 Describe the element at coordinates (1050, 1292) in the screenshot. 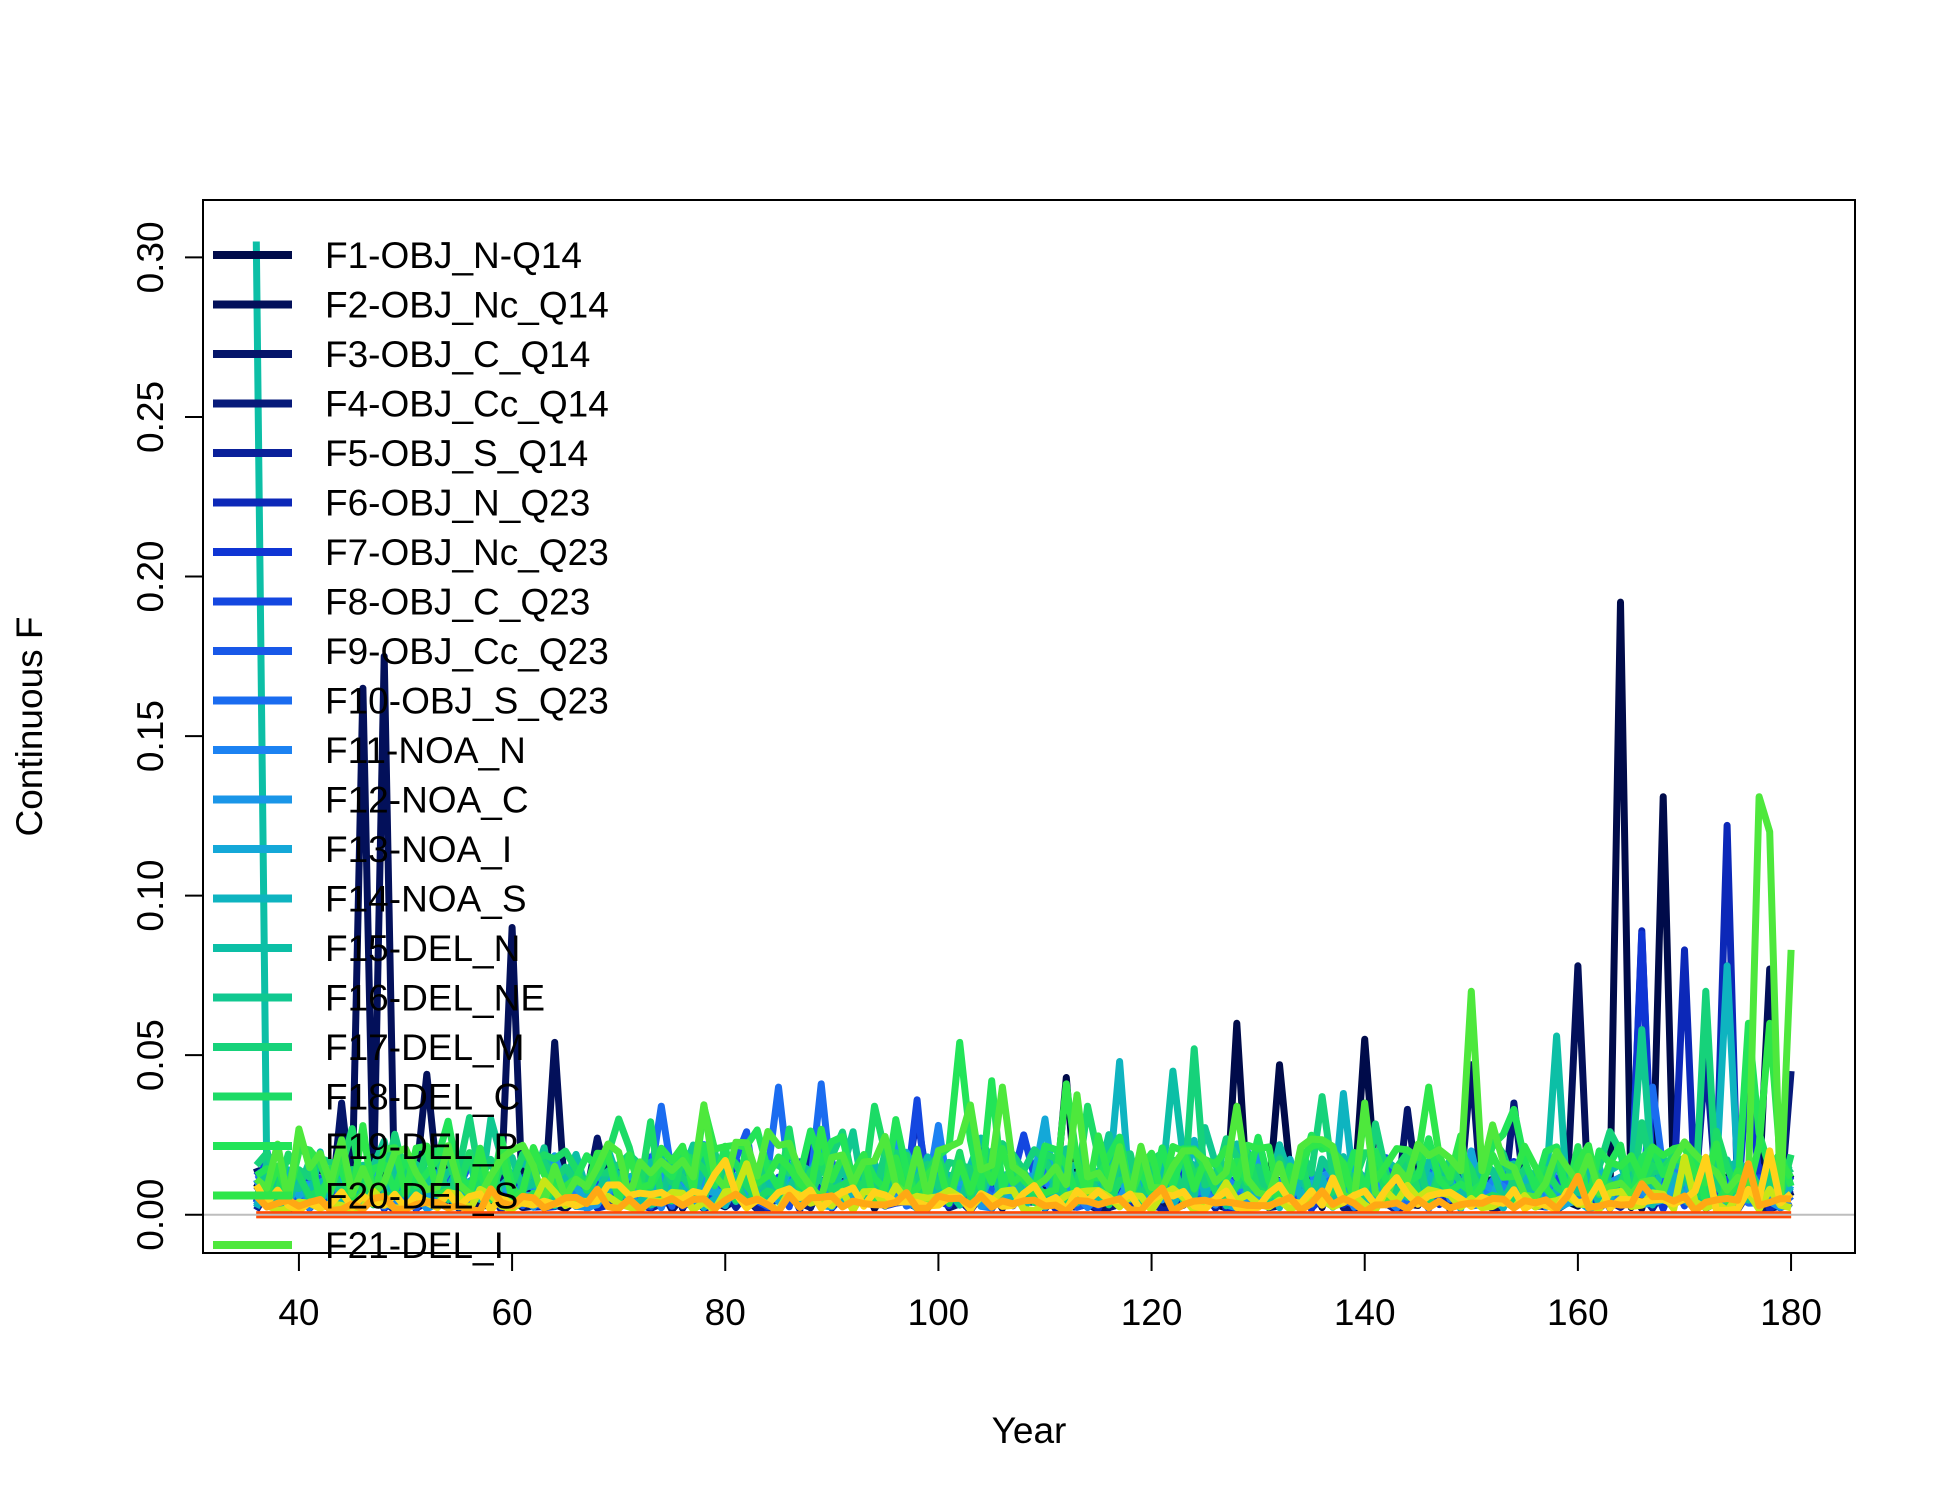

I see `x-axis: 40 60 80 100 120 140 160 180` at that location.